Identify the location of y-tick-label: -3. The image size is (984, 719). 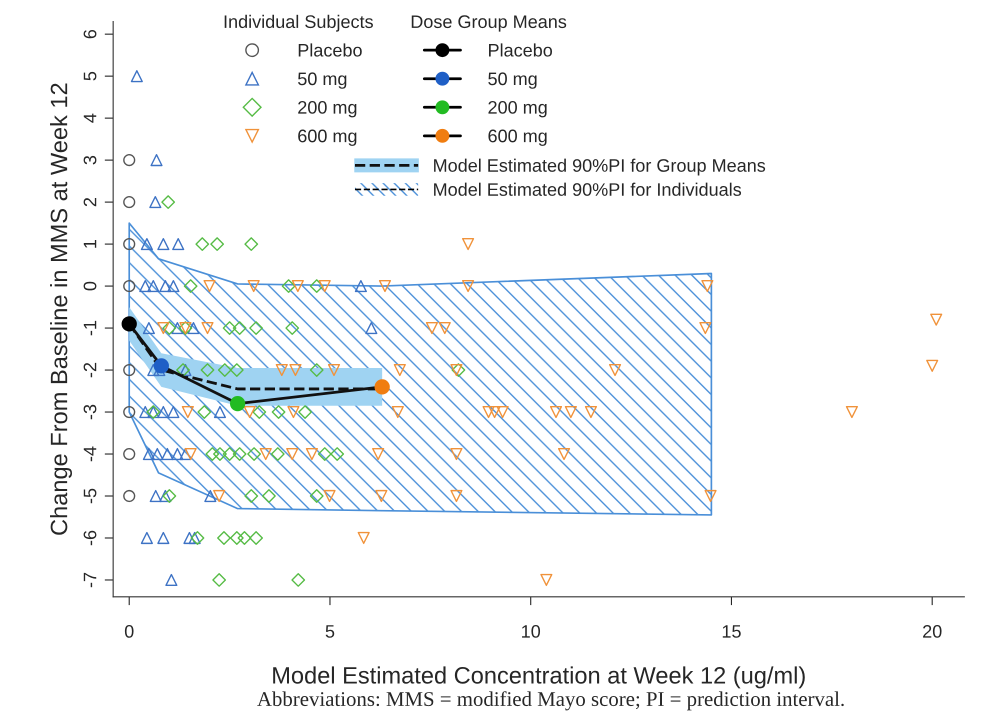
(90, 412).